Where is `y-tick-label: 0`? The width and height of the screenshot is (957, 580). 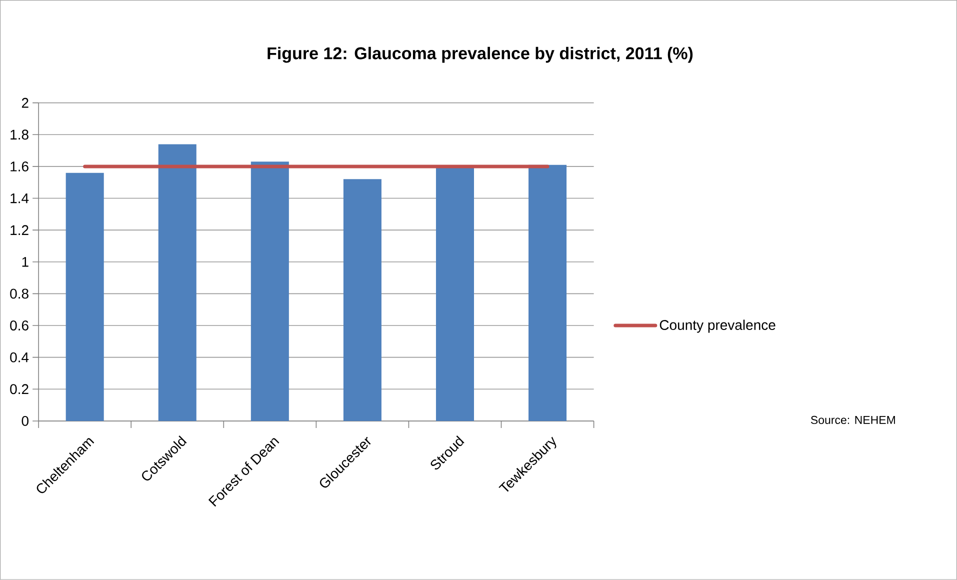 y-tick-label: 0 is located at coordinates (25, 421).